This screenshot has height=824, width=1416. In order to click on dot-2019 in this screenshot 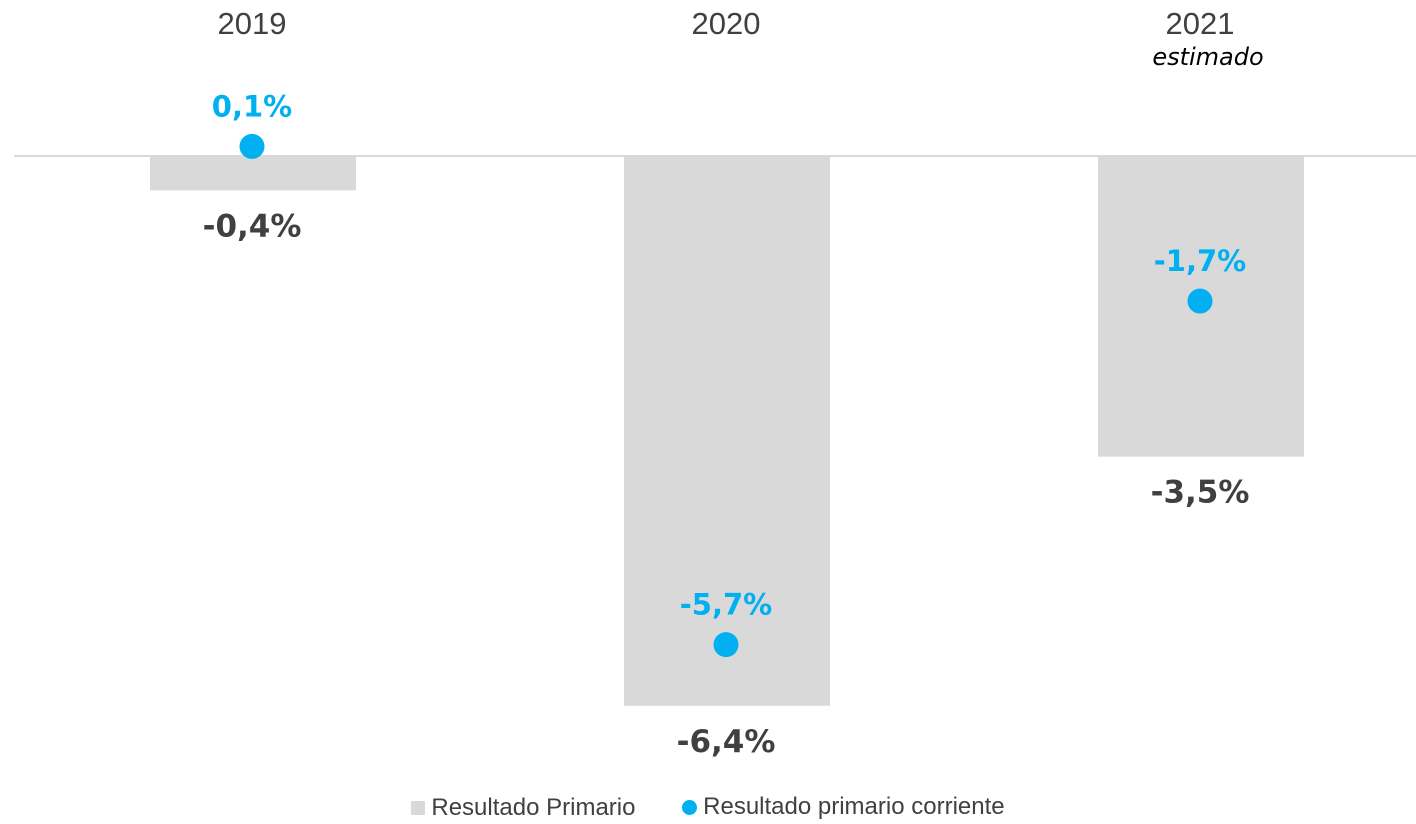, I will do `click(252, 146)`.